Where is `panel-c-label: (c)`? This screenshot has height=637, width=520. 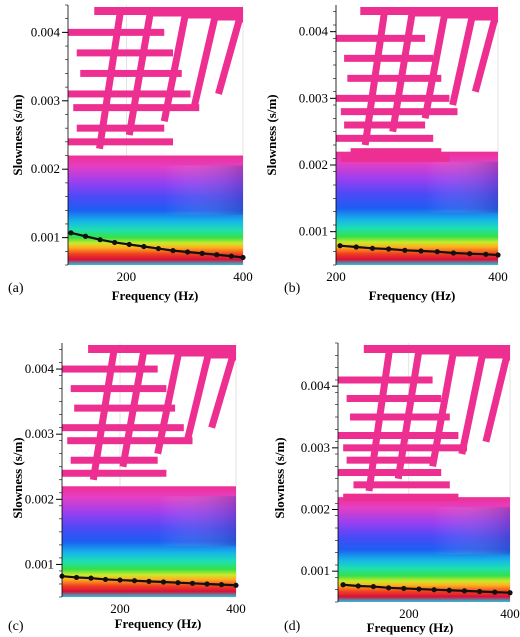
panel-c-label: (c) is located at coordinates (16, 626).